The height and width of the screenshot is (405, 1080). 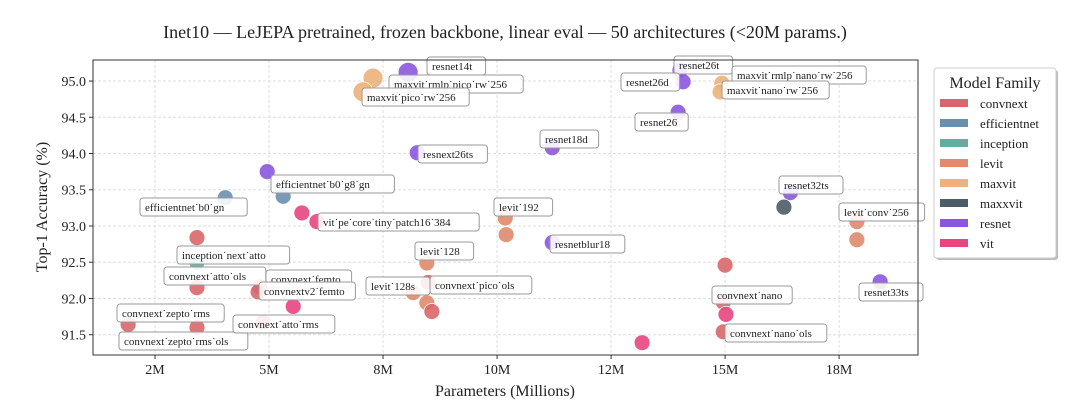 I want to click on point-label-text: convnext˙zepto˙rms, so click(x=166, y=314).